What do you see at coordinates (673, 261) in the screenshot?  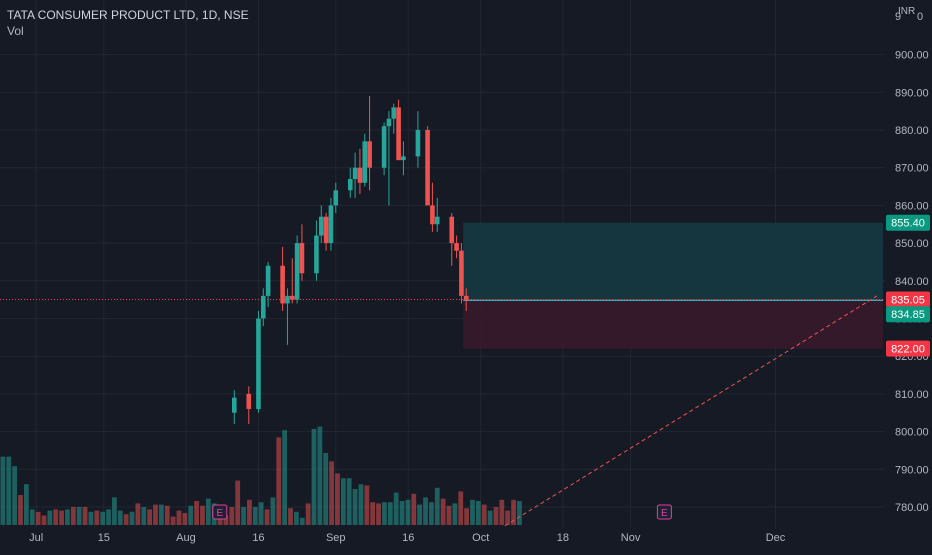 I see `target-zone` at bounding box center [673, 261].